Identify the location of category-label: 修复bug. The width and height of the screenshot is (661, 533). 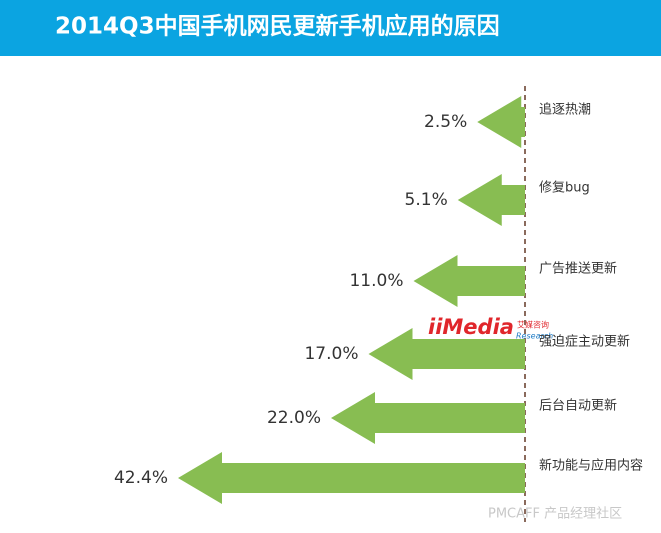
(564, 188).